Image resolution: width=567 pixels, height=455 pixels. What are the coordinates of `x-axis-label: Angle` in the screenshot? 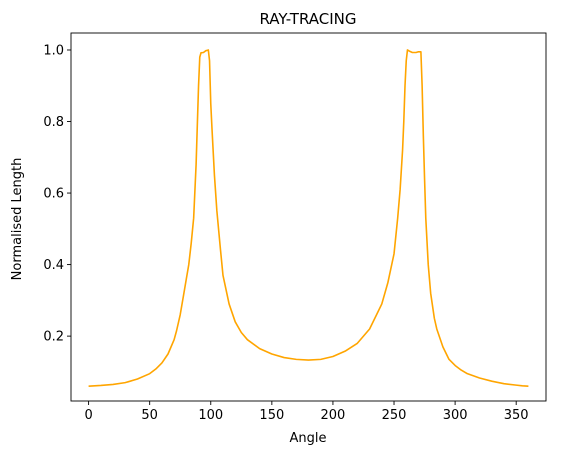 It's located at (308, 438).